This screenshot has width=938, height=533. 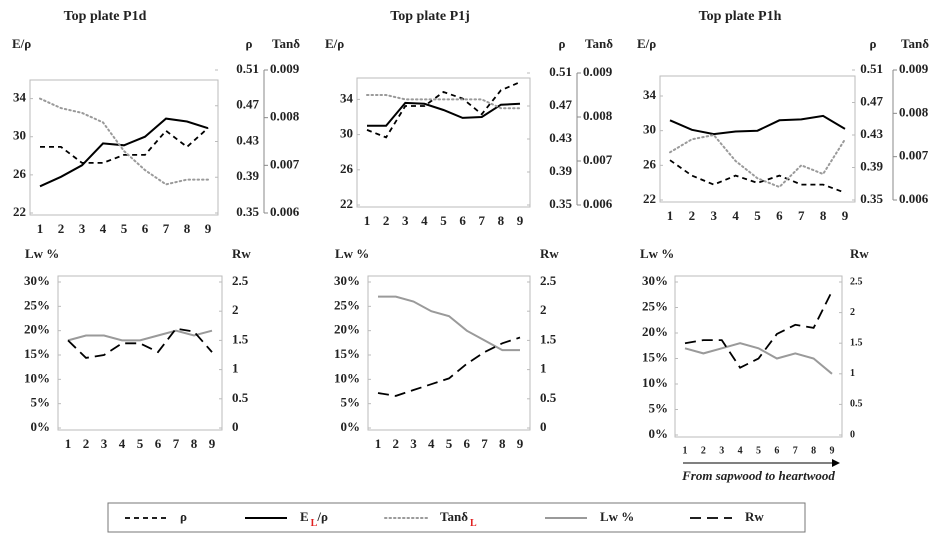 I want to click on legend-label: Rw, so click(x=754, y=516).